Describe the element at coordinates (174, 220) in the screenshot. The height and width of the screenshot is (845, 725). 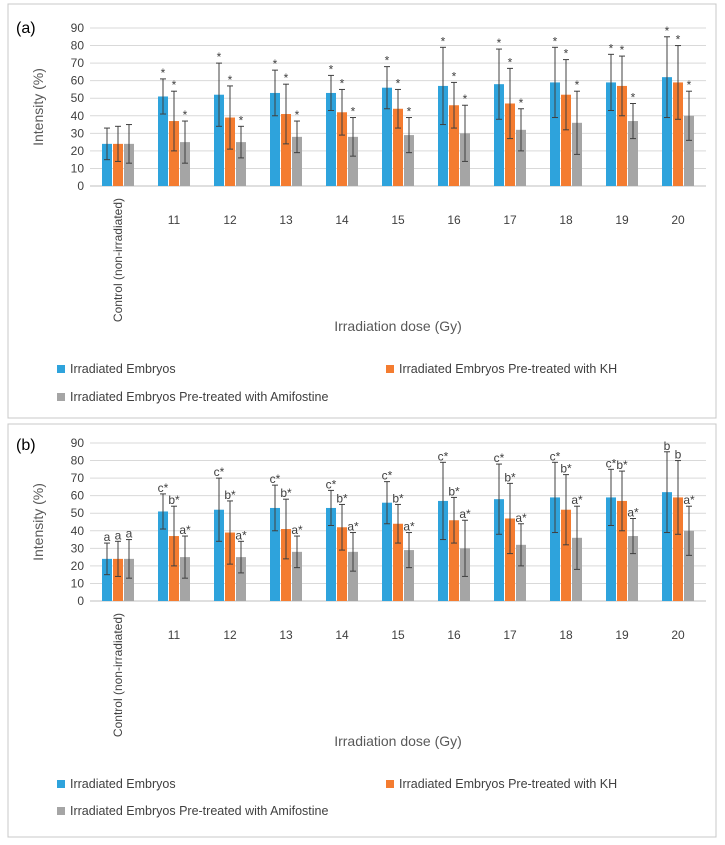
I see `x-tick-label: 11` at that location.